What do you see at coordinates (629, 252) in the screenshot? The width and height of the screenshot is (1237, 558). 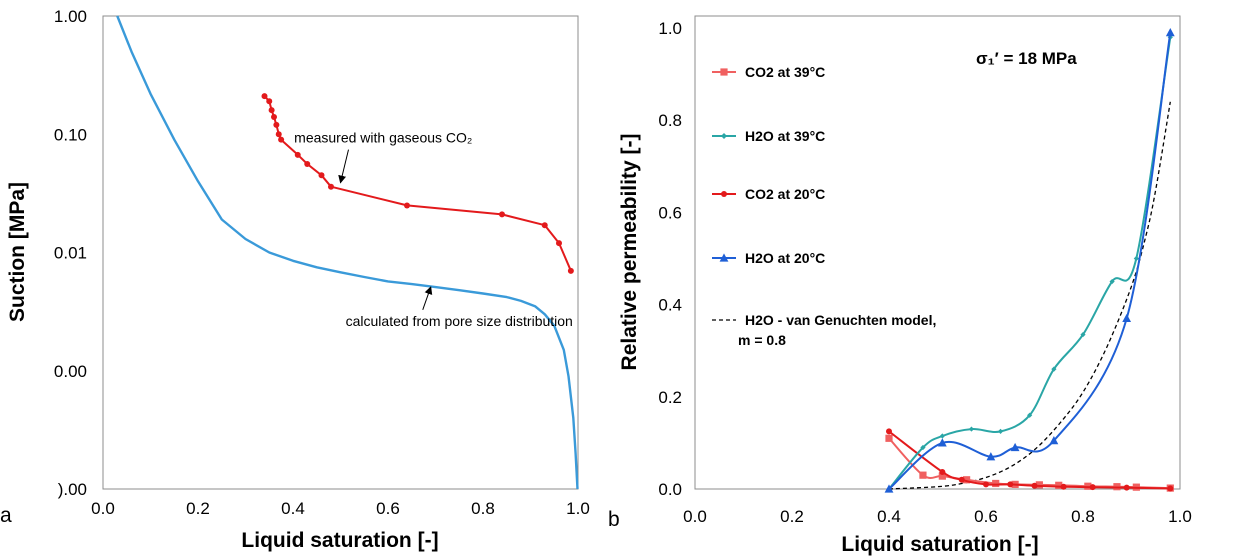 I see `y-axis-label-b: Relative permeability [-]` at bounding box center [629, 252].